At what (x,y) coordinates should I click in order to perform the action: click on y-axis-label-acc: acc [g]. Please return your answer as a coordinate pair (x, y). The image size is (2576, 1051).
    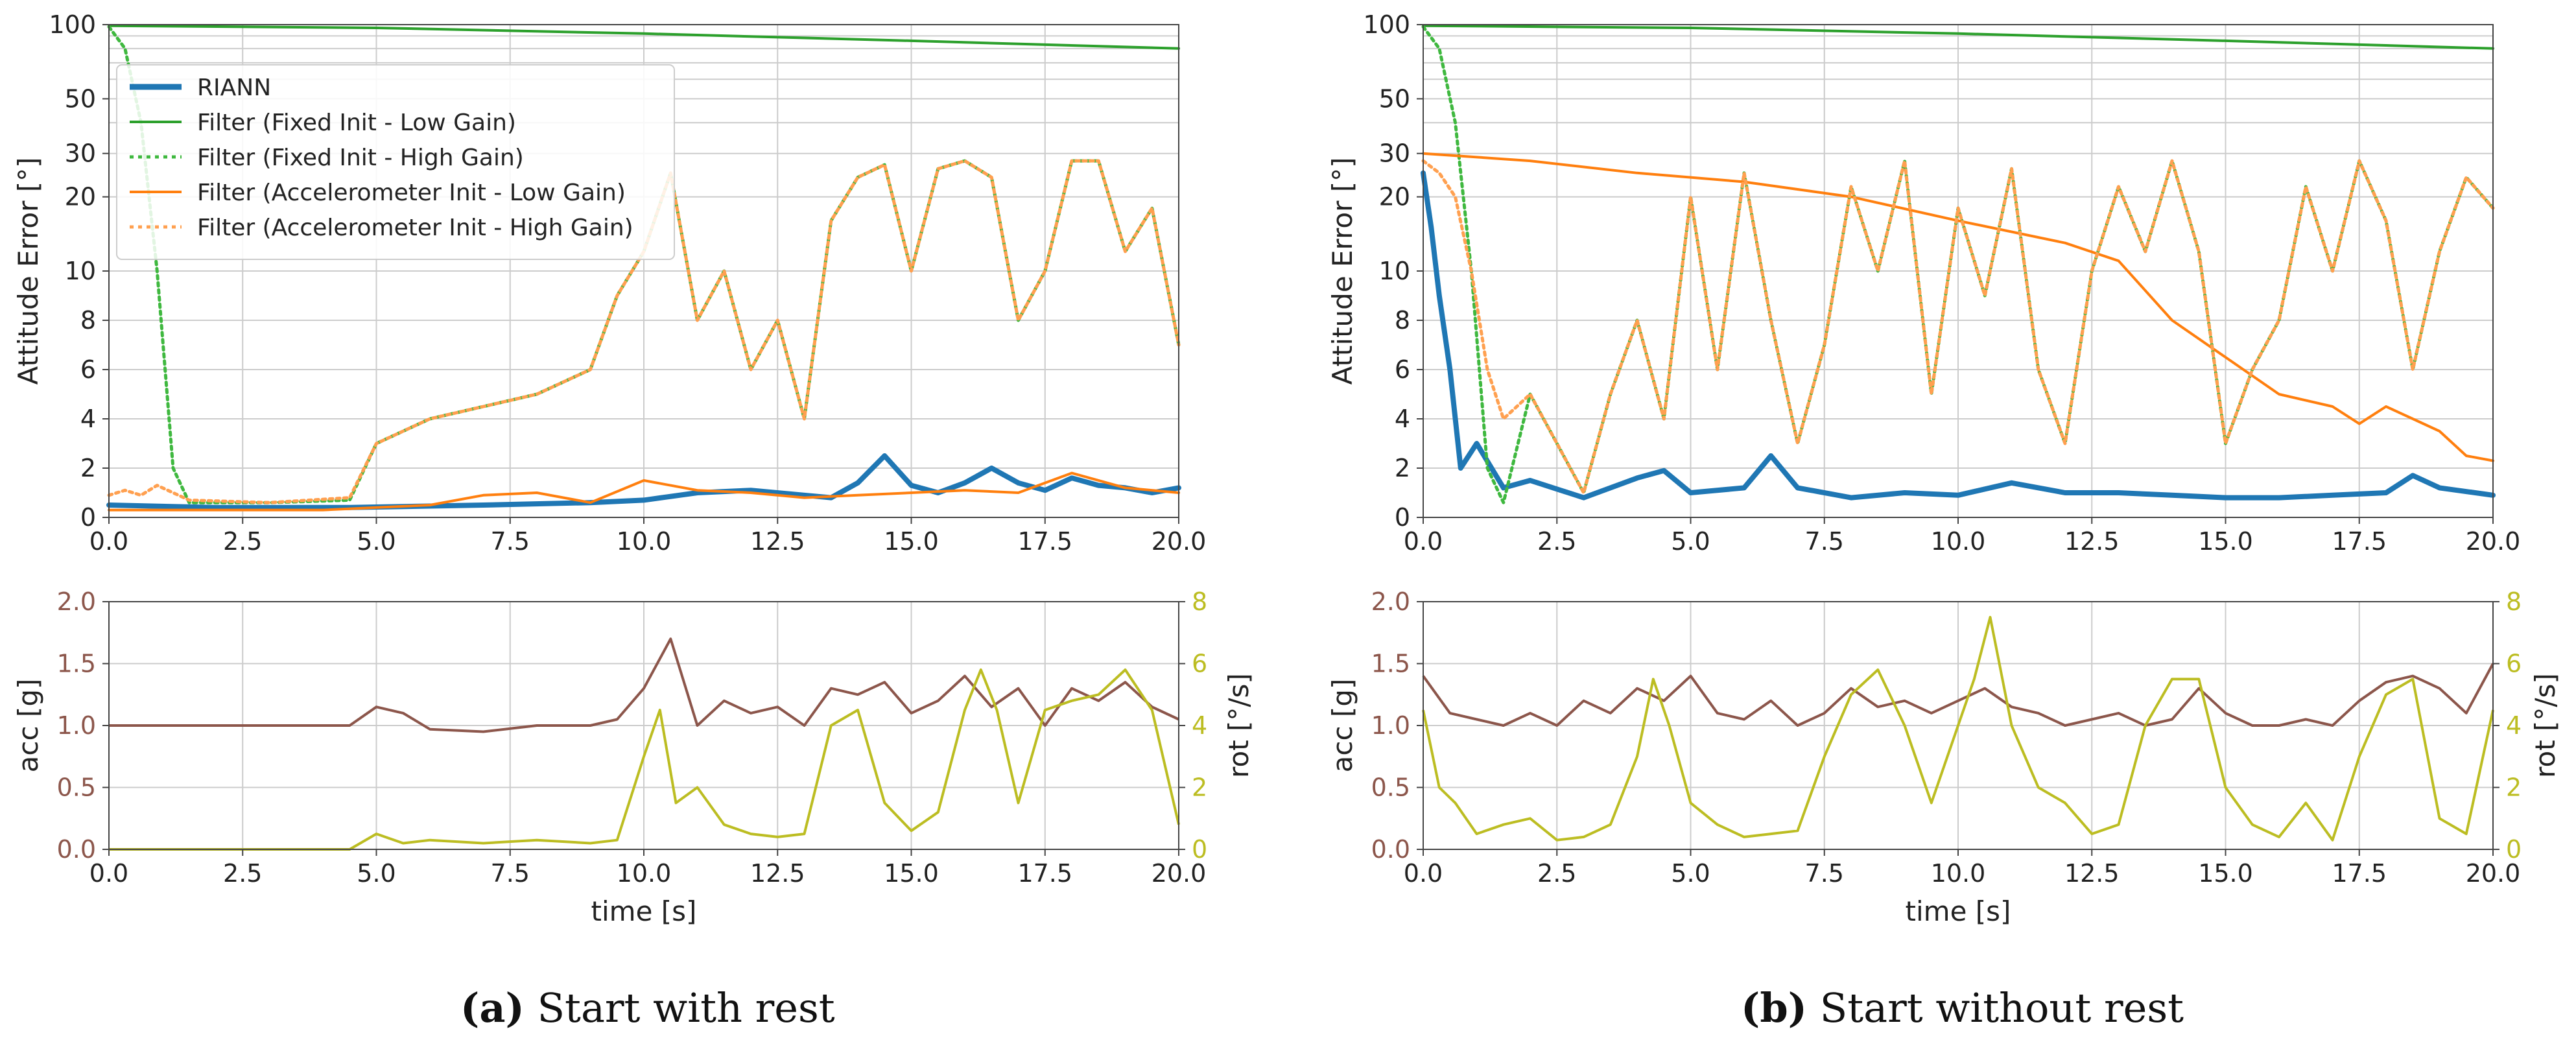
    Looking at the image, I should click on (28, 726).